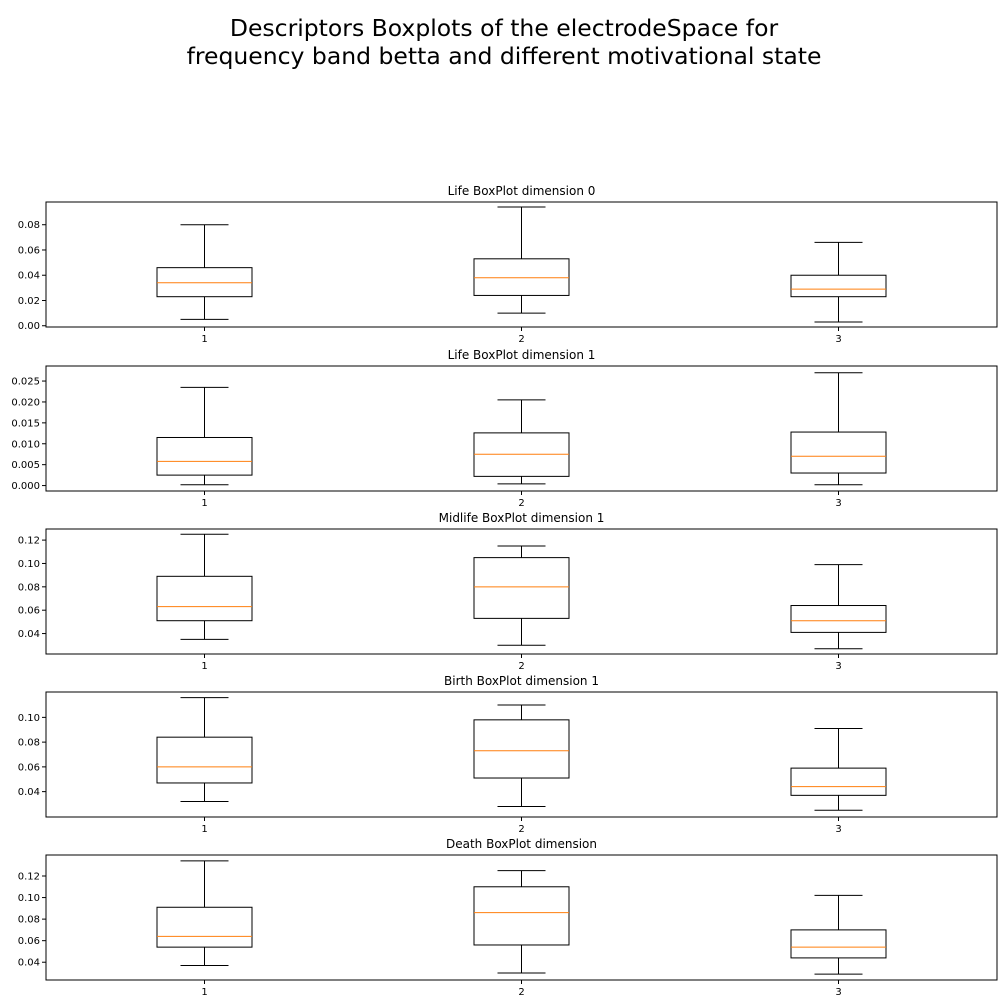 The width and height of the screenshot is (1008, 1008). I want to click on subplot-title: Life BoxPlot dimension 0, so click(522, 191).